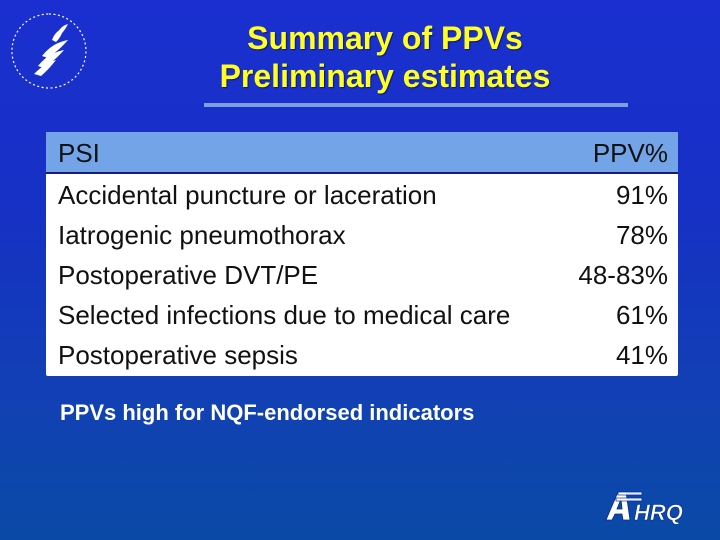 The height and width of the screenshot is (540, 720). I want to click on row-ppv: 78%, so click(641, 235).